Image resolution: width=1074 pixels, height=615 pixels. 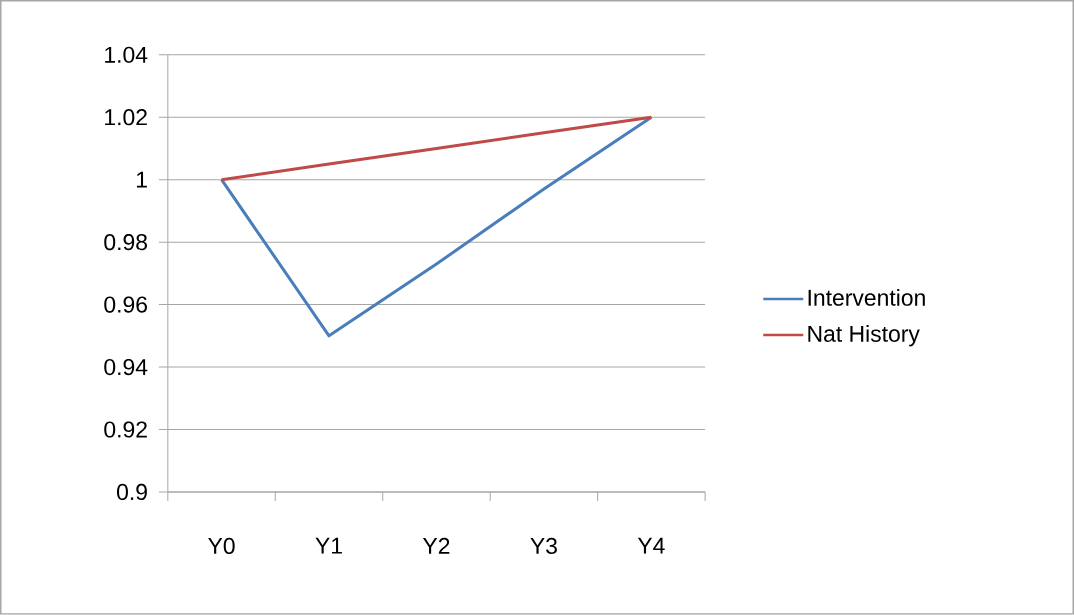 What do you see at coordinates (126, 54) in the screenshot?
I see `y-tick-label: 1.04` at bounding box center [126, 54].